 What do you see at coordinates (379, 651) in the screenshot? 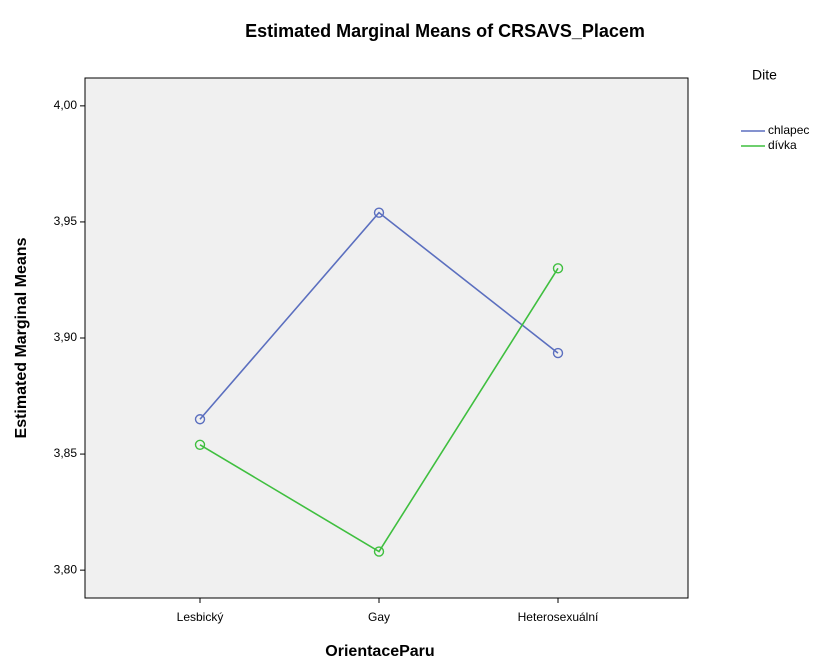
I see `x-axis-label: OrientaceParu` at bounding box center [379, 651].